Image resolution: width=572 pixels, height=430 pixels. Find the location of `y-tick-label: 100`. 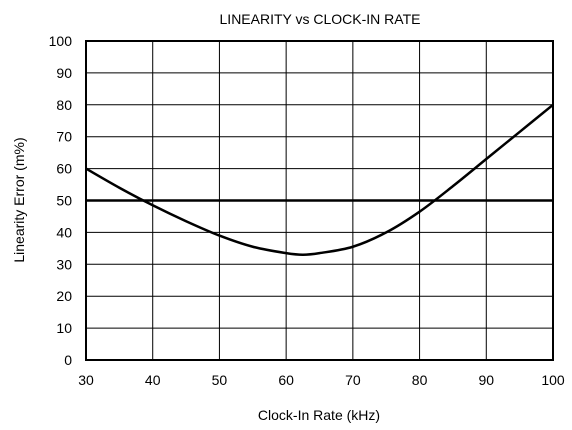

y-tick-label: 100 is located at coordinates (61, 41).